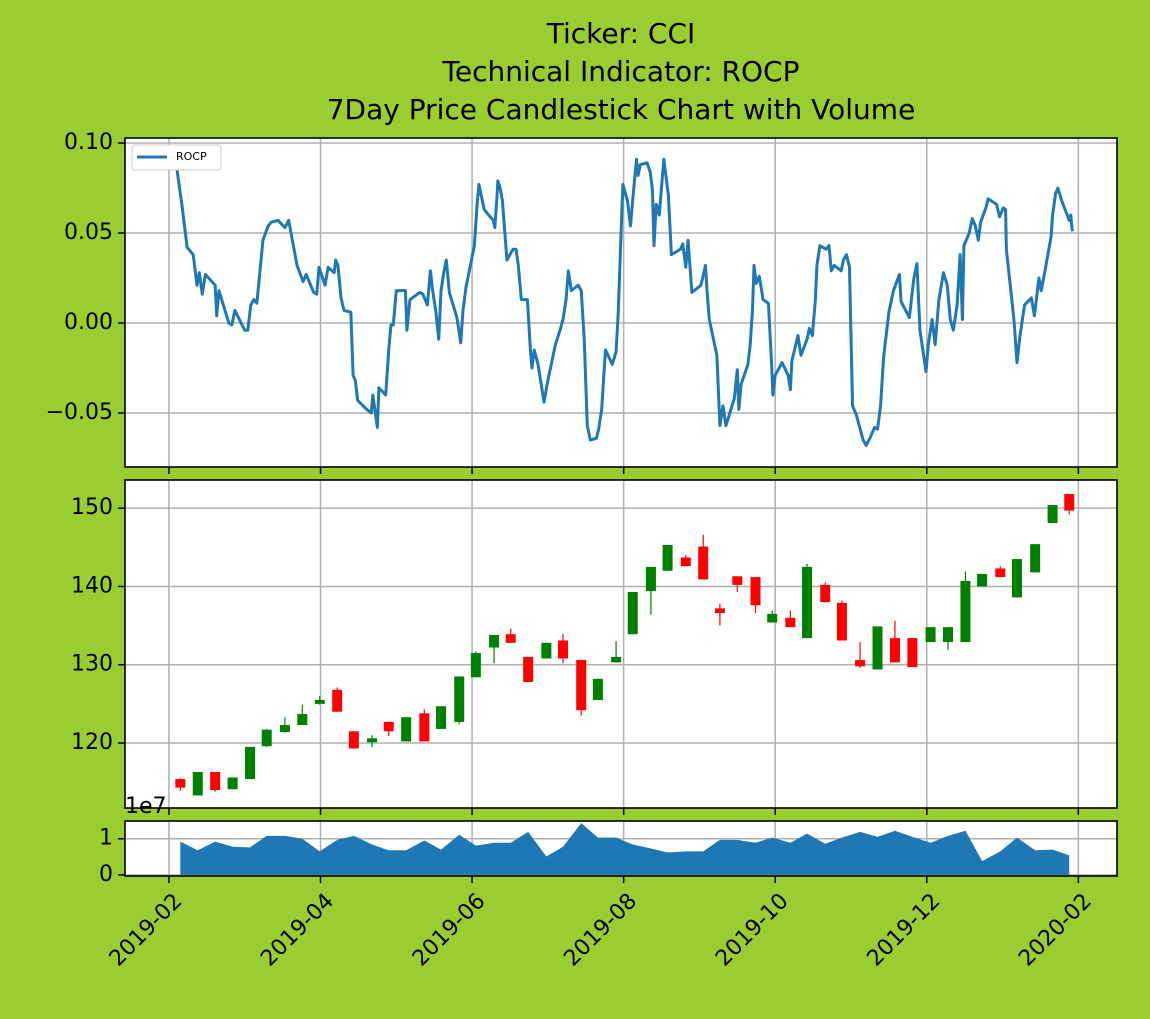  Describe the element at coordinates (92, 585) in the screenshot. I see `y-tick-label: 140` at that location.